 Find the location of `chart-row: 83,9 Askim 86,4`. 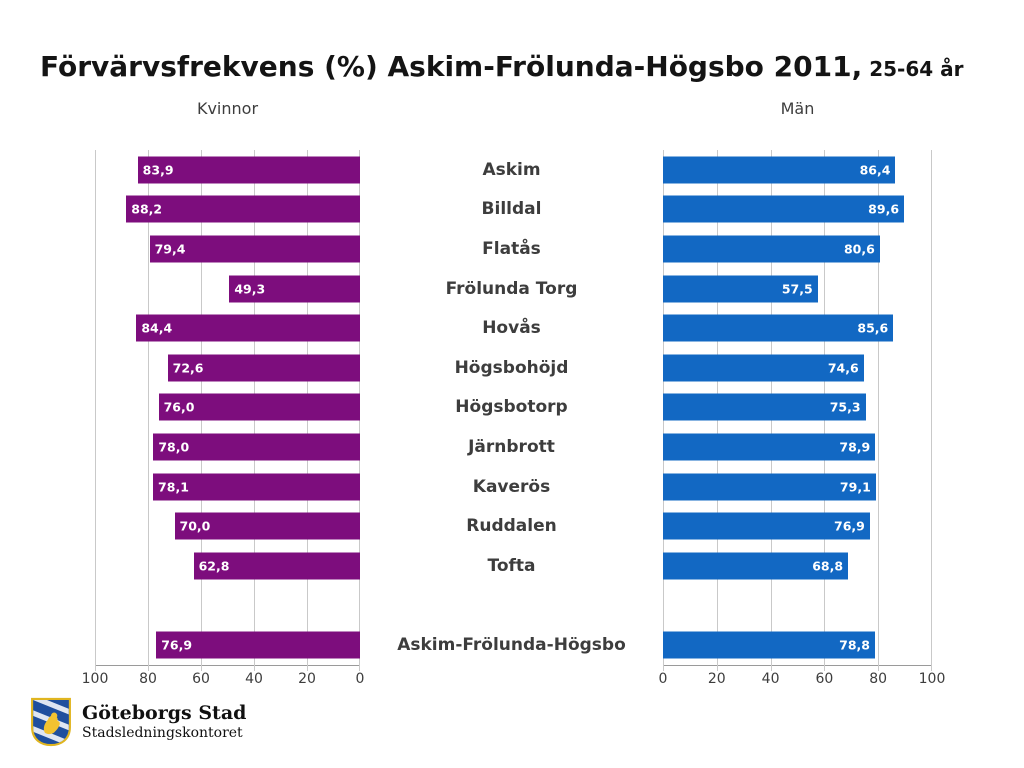

chart-row: 83,9 Askim 86,4 is located at coordinates (512, 170).